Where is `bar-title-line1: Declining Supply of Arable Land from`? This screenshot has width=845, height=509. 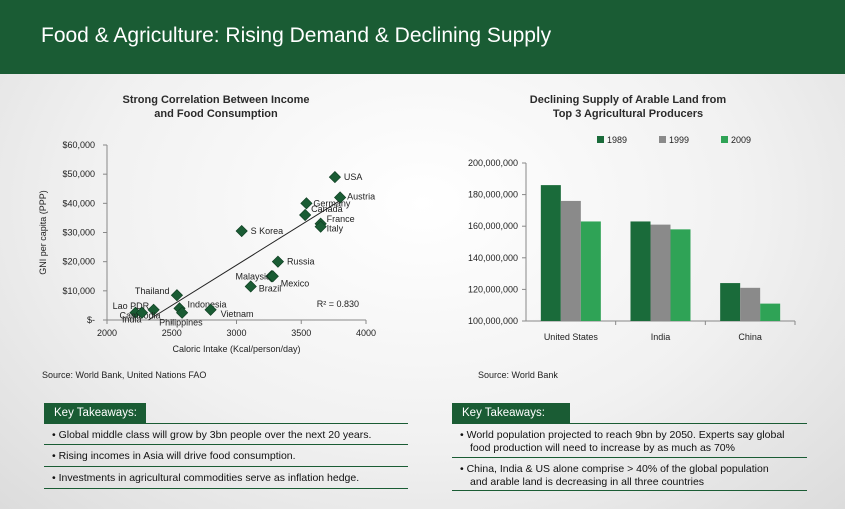
bar-title-line1: Declining Supply of Arable Land from is located at coordinates (628, 100).